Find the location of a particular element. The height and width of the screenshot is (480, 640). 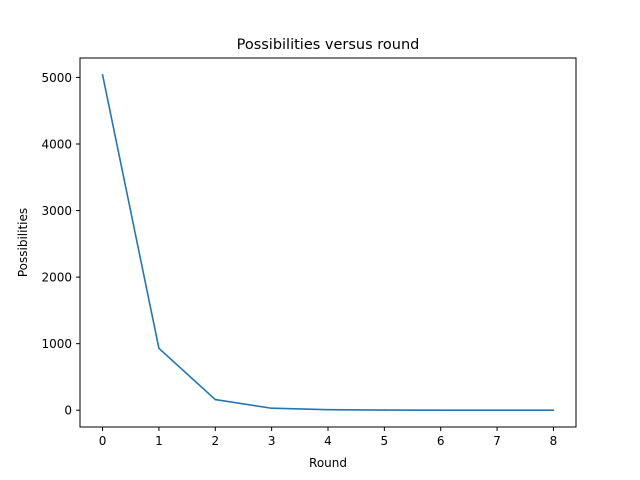

x-tick-label: 6 is located at coordinates (441, 441).